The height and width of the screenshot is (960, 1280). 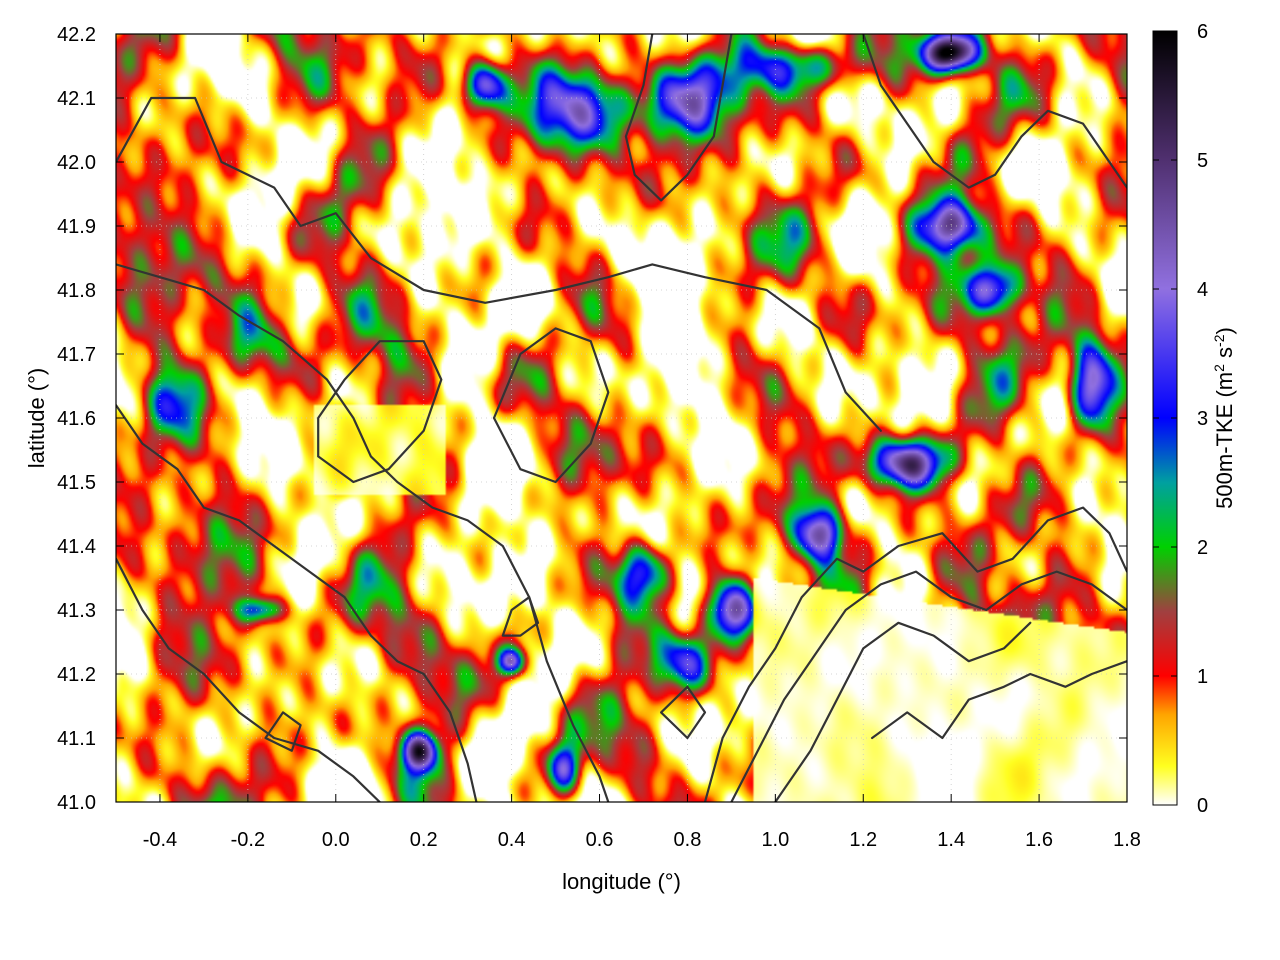 I want to click on y-tick-label: 41.5, so click(x=76, y=483).